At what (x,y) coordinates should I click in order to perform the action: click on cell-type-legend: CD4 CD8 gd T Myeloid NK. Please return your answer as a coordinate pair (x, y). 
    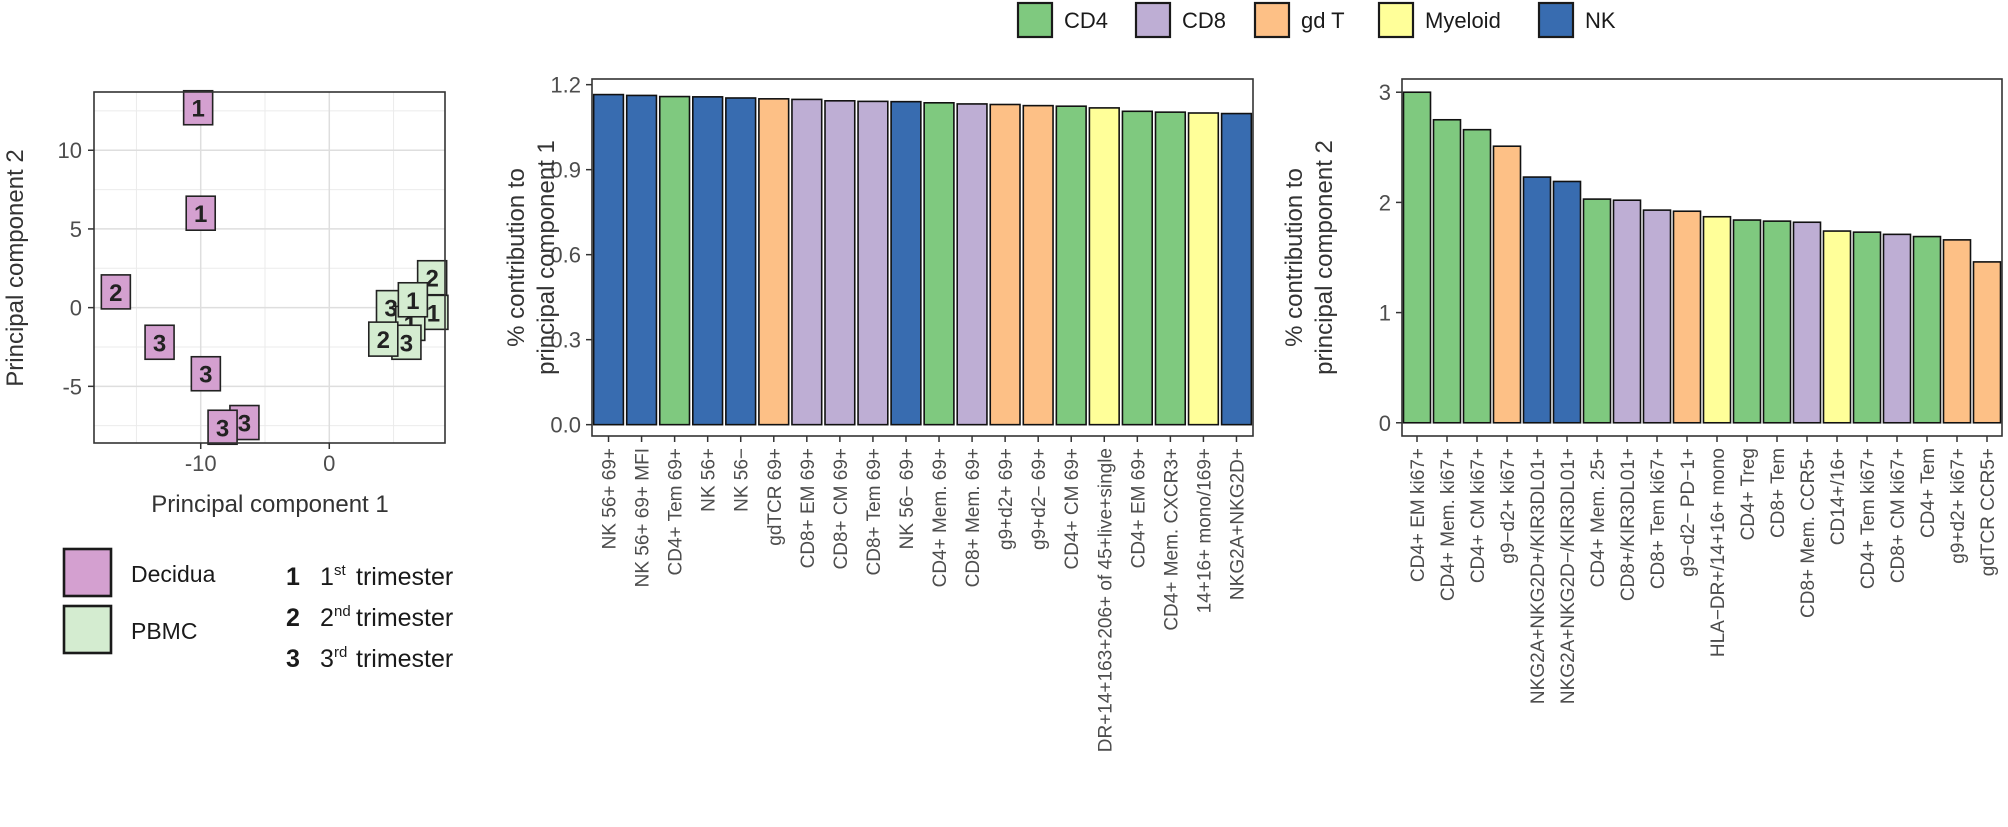
    Looking at the image, I should click on (1316, 20).